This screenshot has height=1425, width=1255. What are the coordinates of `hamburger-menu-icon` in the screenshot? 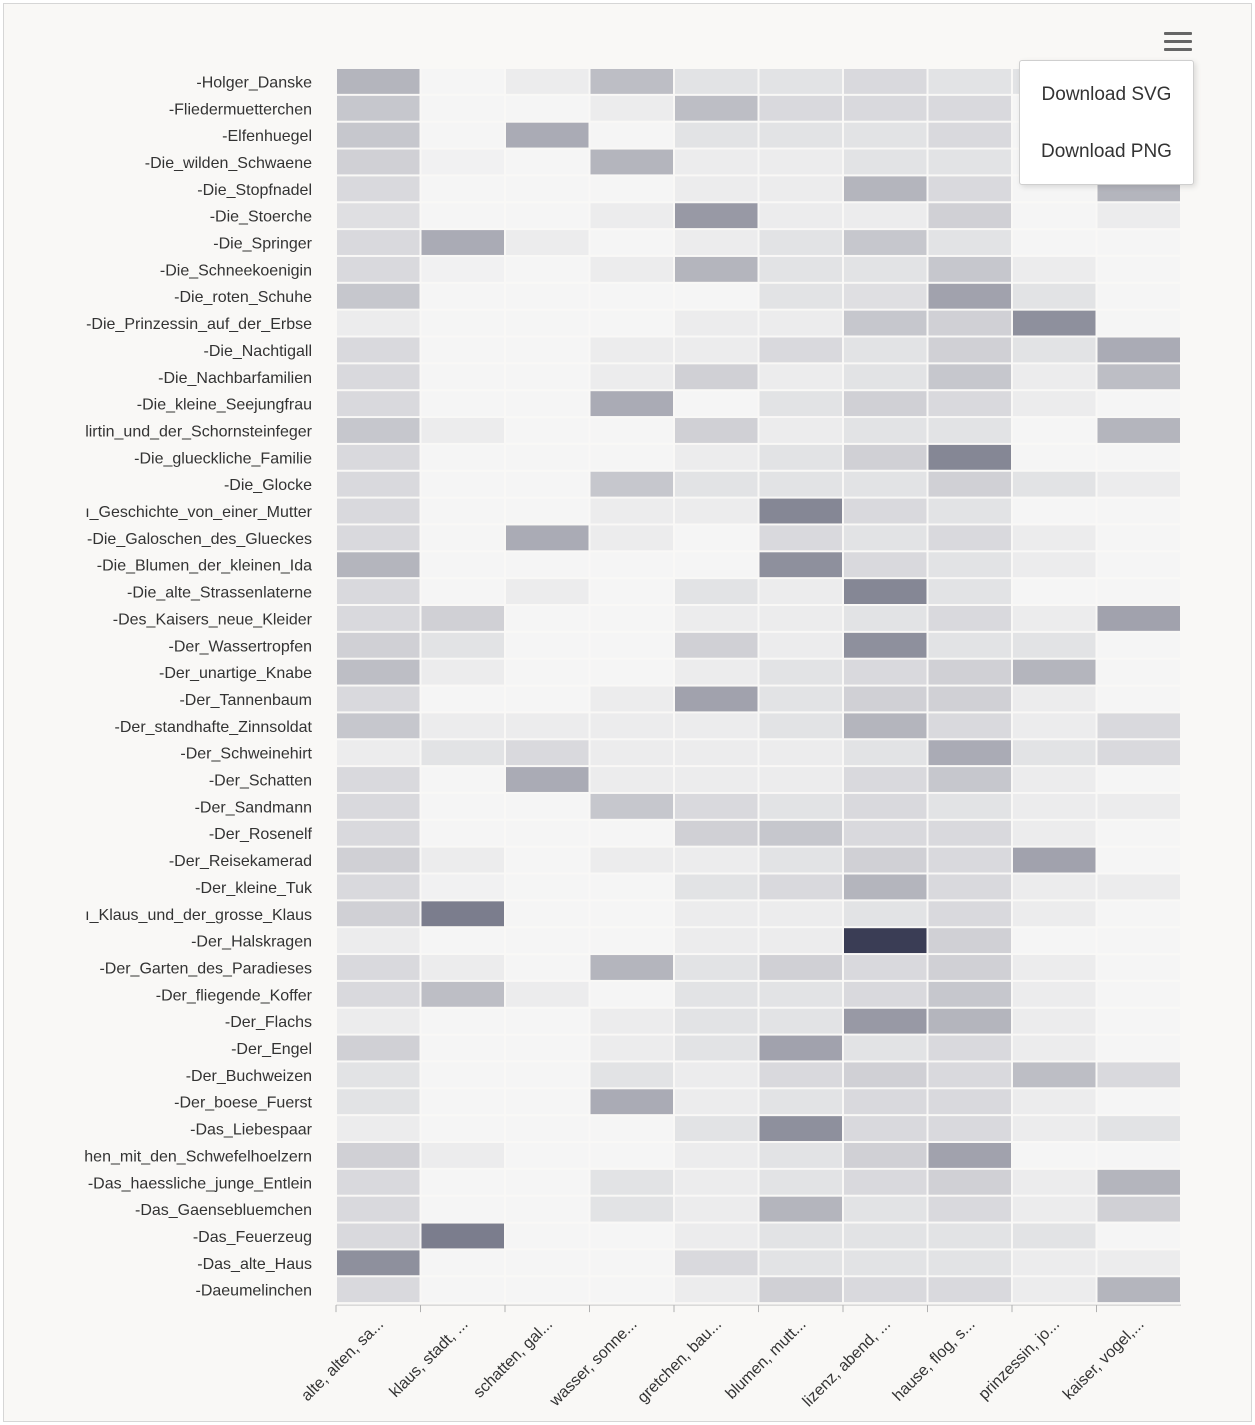 It's located at (1178, 43).